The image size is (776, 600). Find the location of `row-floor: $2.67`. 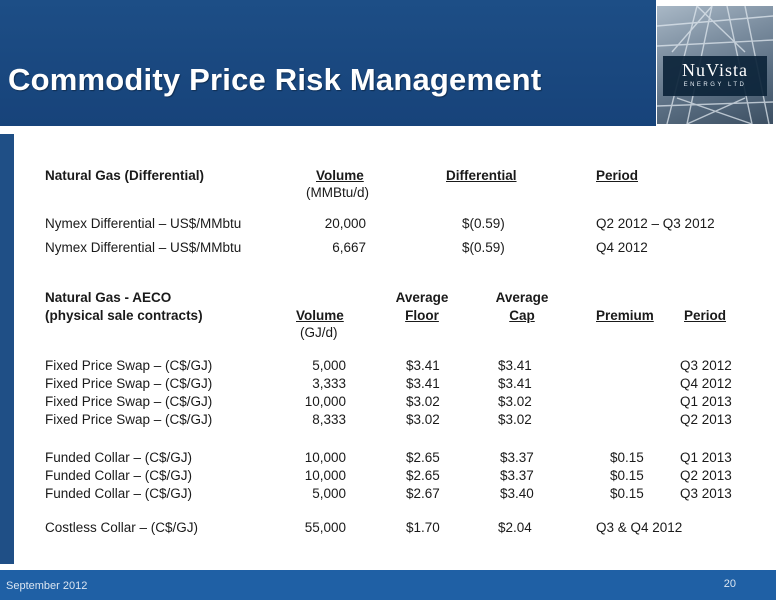

row-floor: $2.67 is located at coordinates (423, 493).